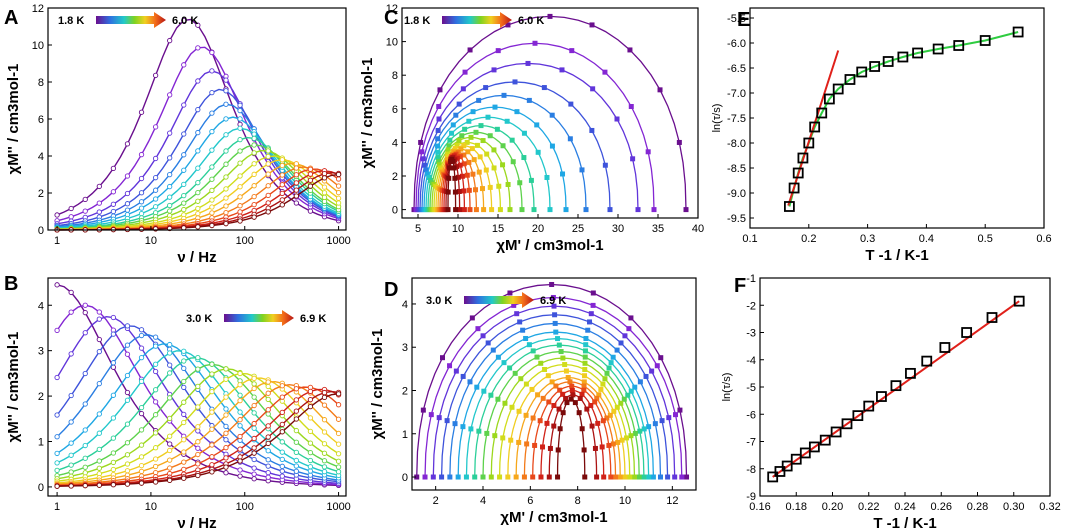 This screenshot has width=1065, height=531. Describe the element at coordinates (749, 239) in the screenshot. I see `x-tick-label: 0.1` at that location.